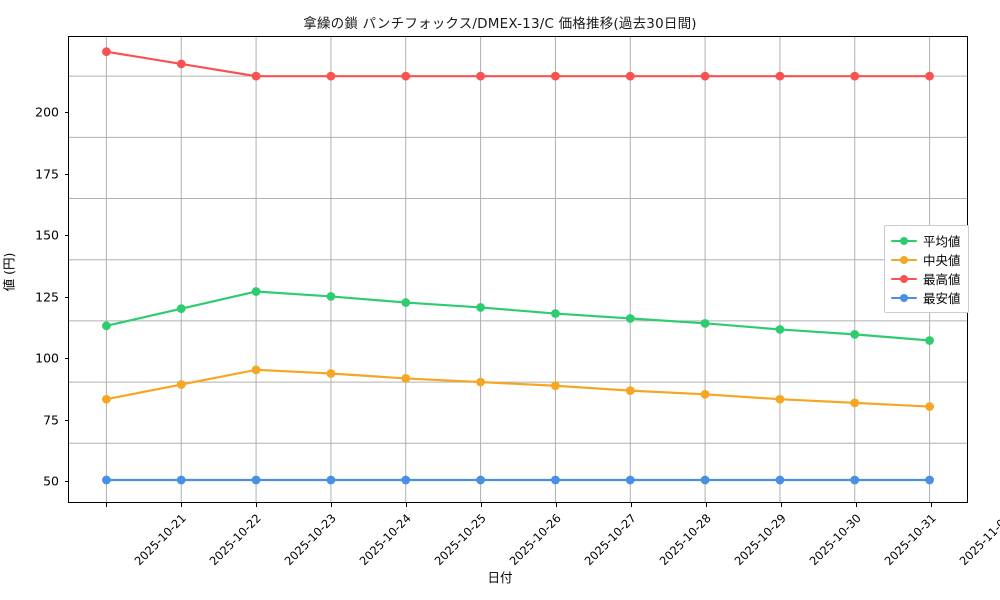 Image resolution: width=1000 pixels, height=600 pixels. I want to click on legend-item-1: 中央値, so click(926, 259).